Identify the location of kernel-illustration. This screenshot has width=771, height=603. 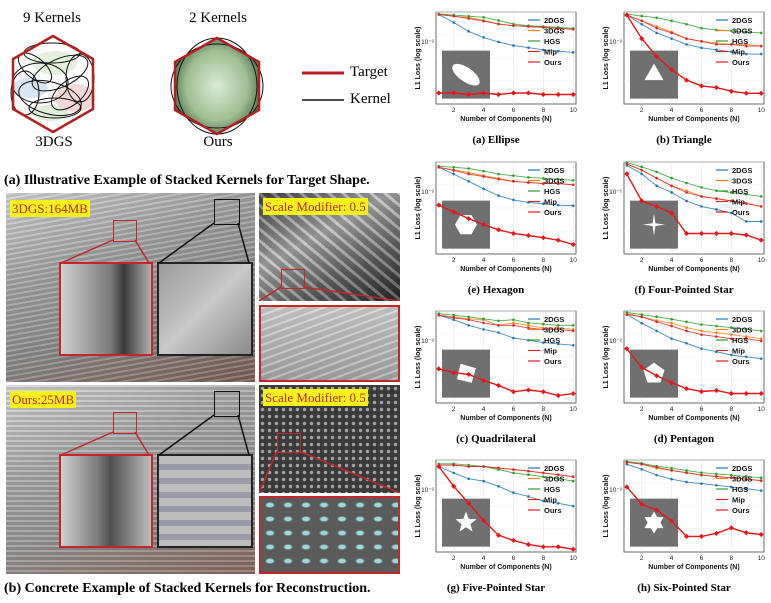
(177, 85).